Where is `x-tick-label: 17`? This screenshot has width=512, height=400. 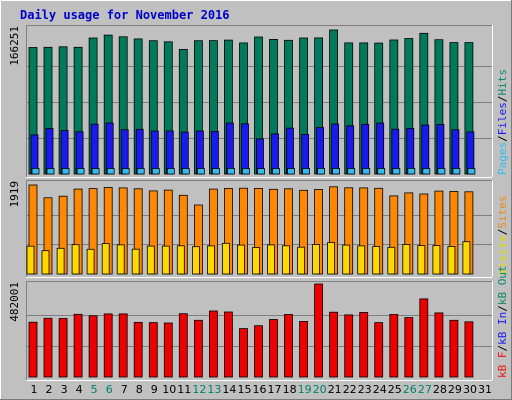 x-tick-label: 17 is located at coordinates (275, 389).